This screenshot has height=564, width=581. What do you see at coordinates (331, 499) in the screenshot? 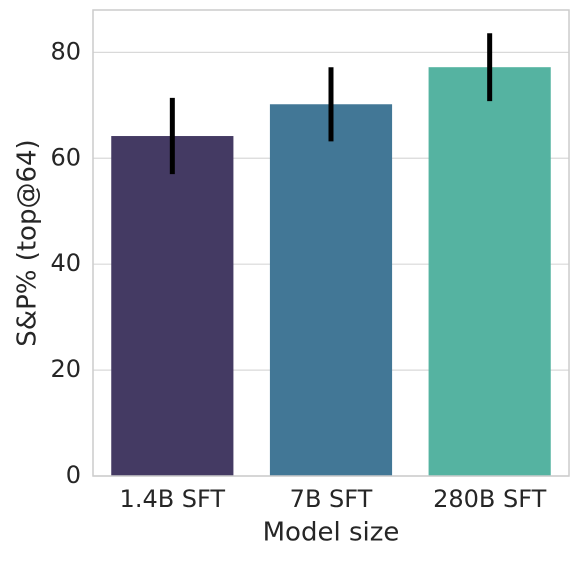
I see `x-tick-label: 7B SFT` at bounding box center [331, 499].